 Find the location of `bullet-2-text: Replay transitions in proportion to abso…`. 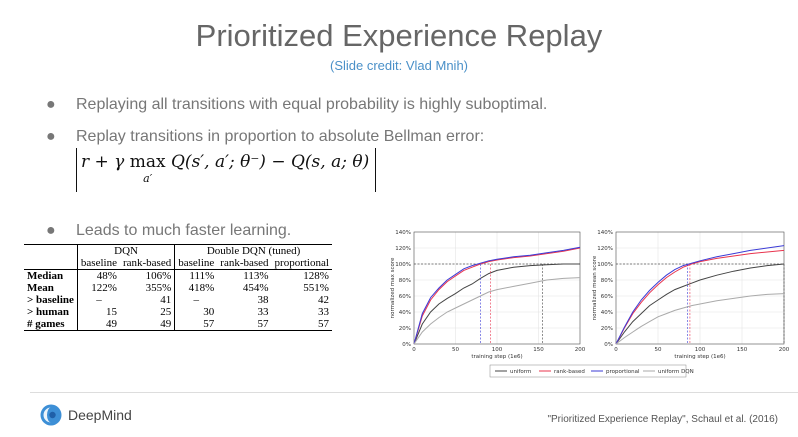

bullet-2-text: Replay transitions in proportion to abso… is located at coordinates (280, 136).